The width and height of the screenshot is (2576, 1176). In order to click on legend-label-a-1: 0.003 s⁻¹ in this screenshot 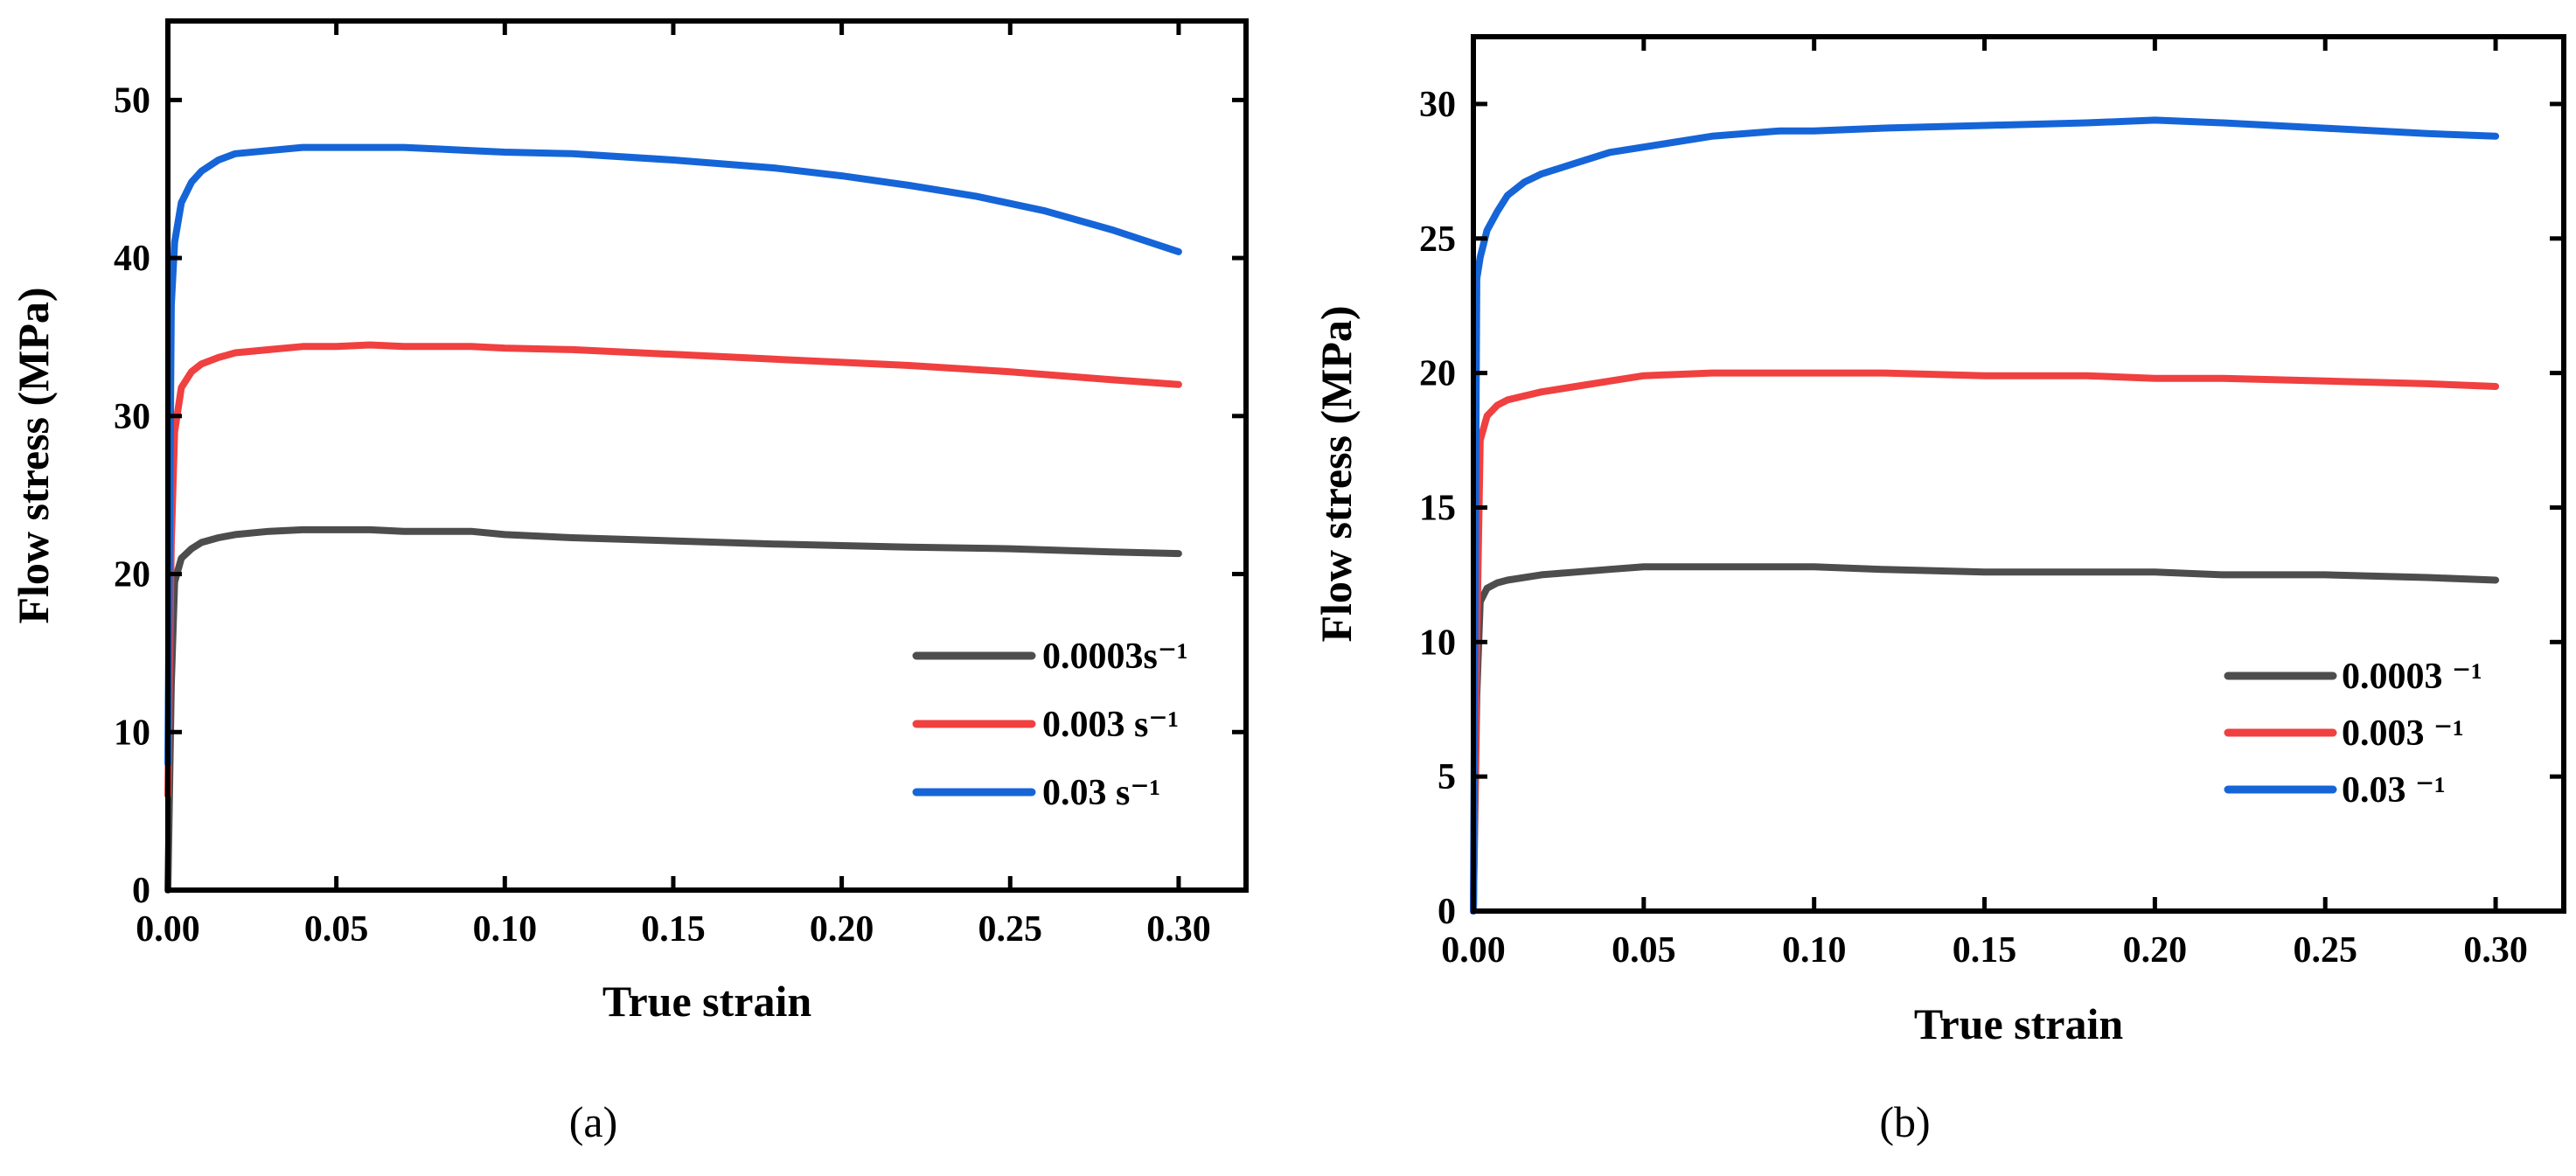, I will do `click(1110, 725)`.